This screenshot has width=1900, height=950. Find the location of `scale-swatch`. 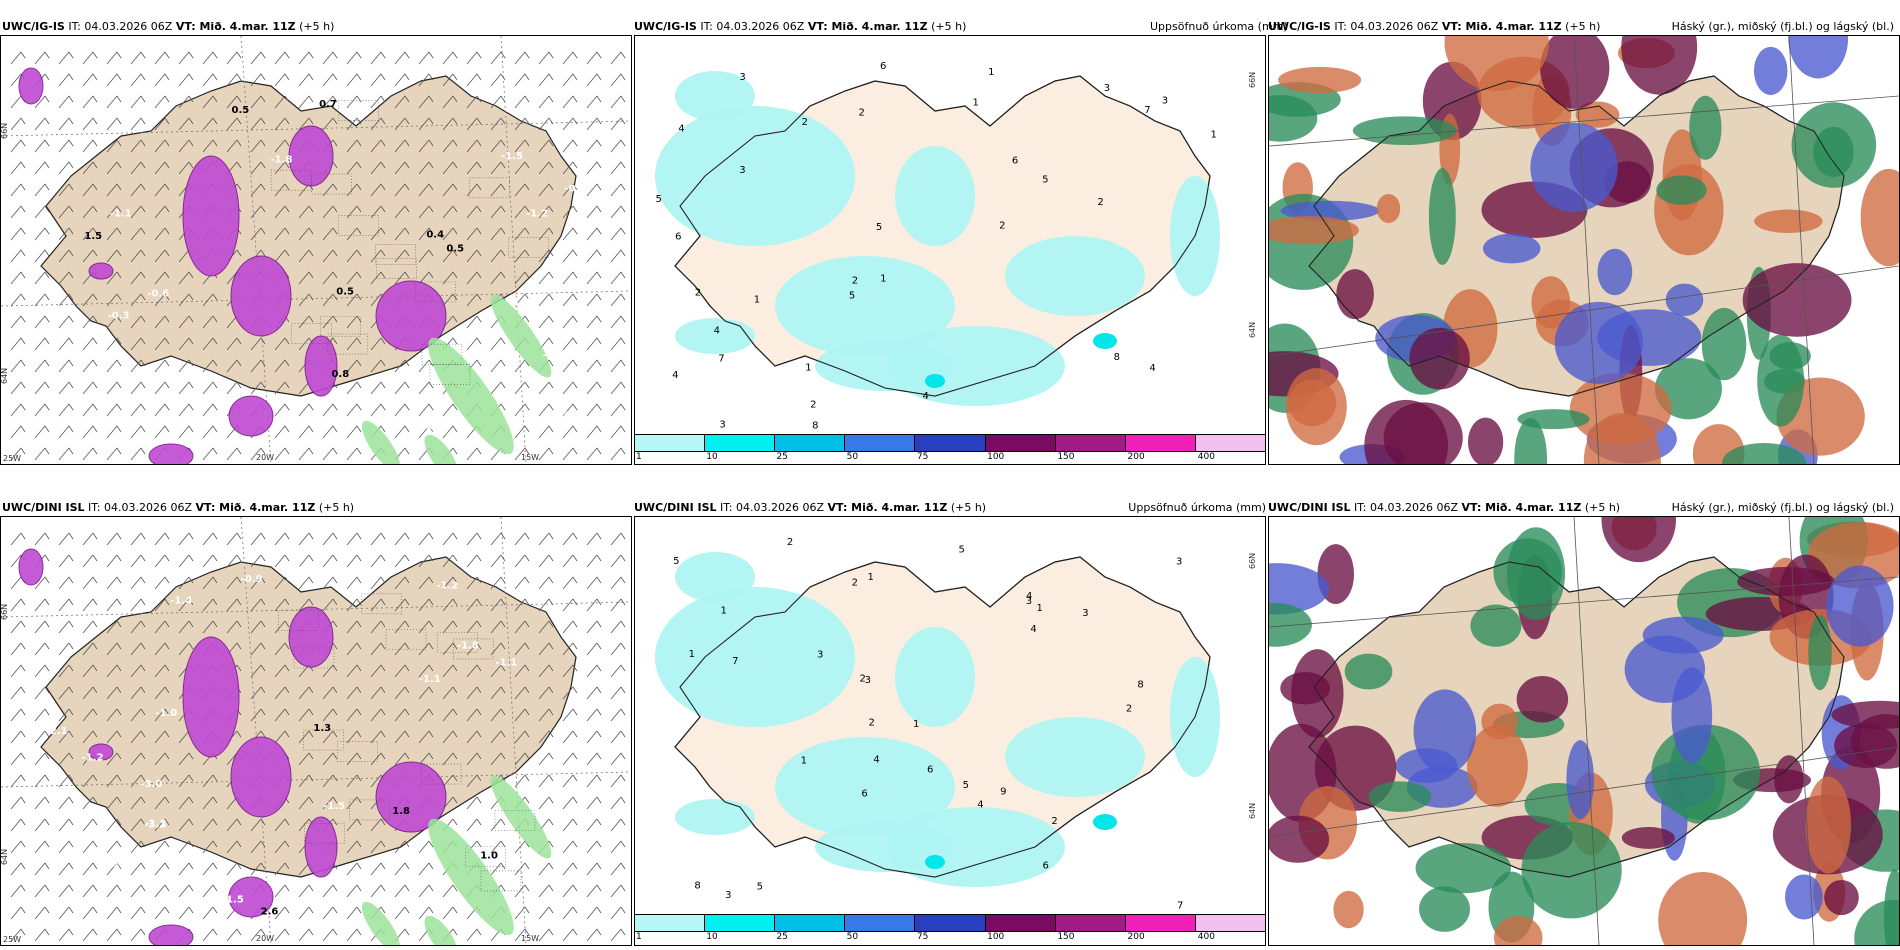

scale-swatch is located at coordinates (810, 923).